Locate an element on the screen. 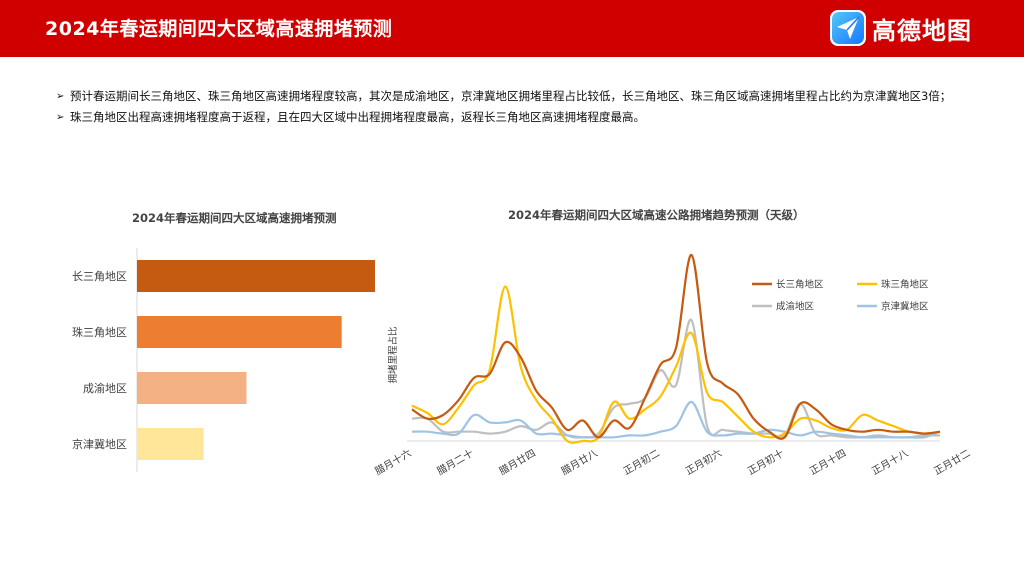  brand-logo: 高德地图 is located at coordinates (901, 28).